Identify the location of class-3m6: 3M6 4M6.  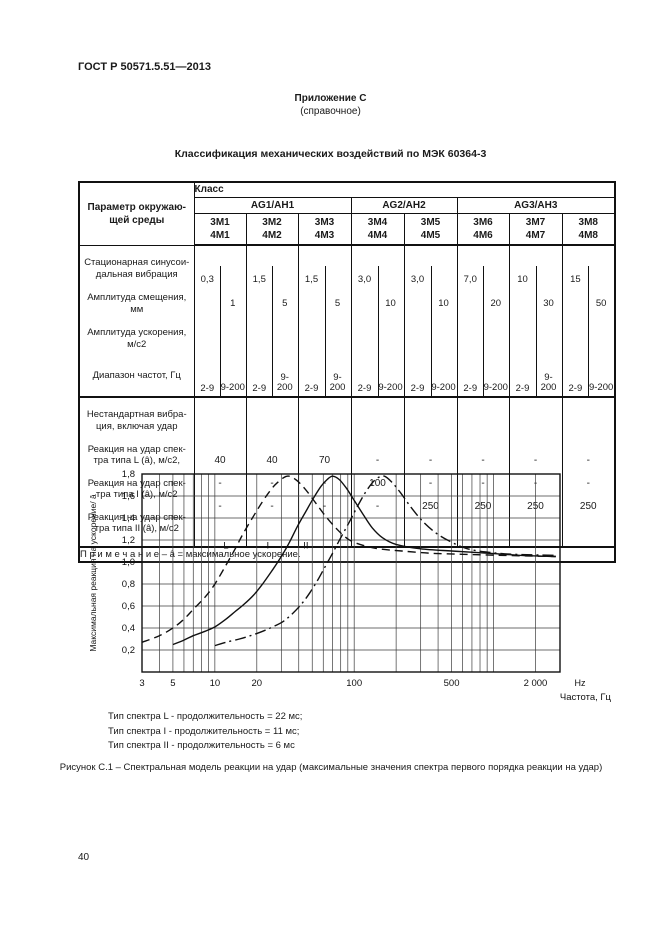
(483, 229).